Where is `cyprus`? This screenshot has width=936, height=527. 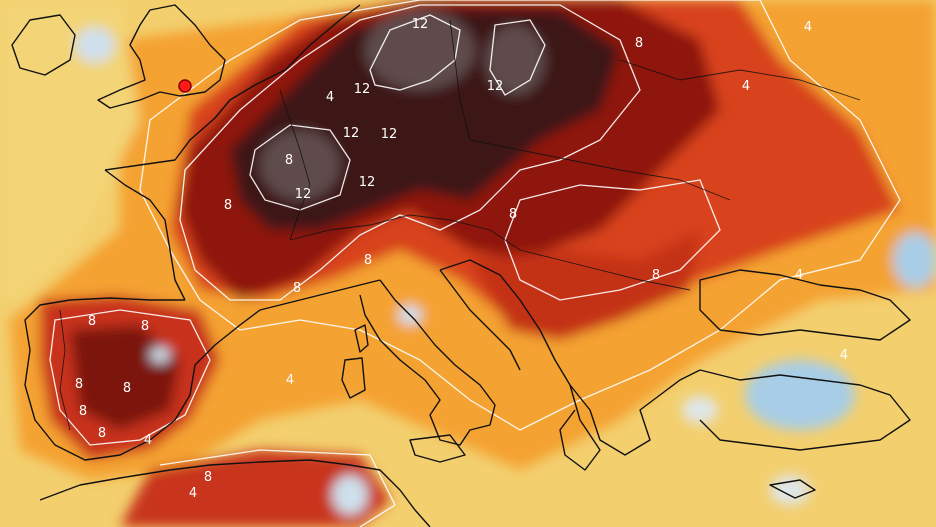 cyprus is located at coordinates (792, 489).